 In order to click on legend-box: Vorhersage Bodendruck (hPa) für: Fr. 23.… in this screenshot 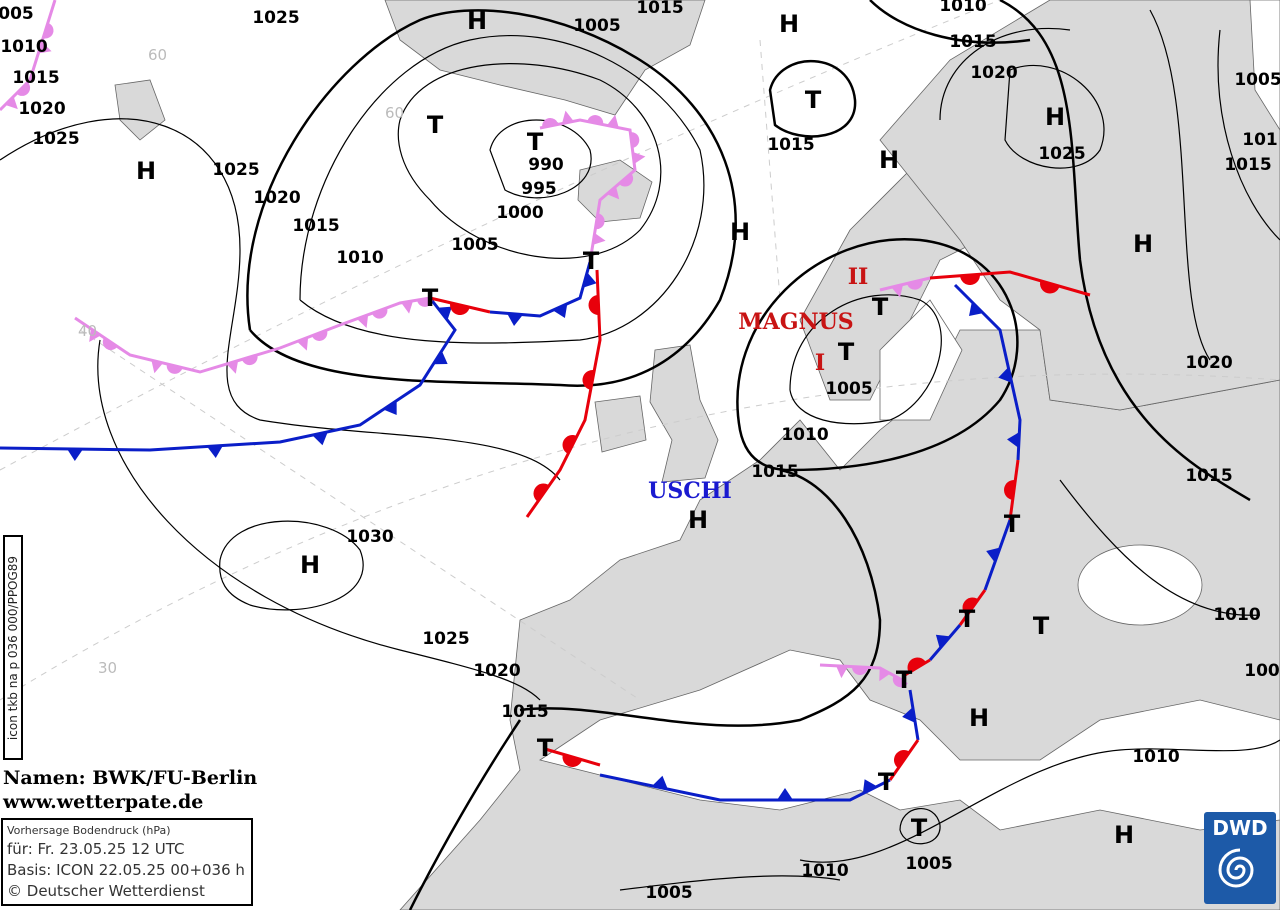, I will do `click(127, 862)`.